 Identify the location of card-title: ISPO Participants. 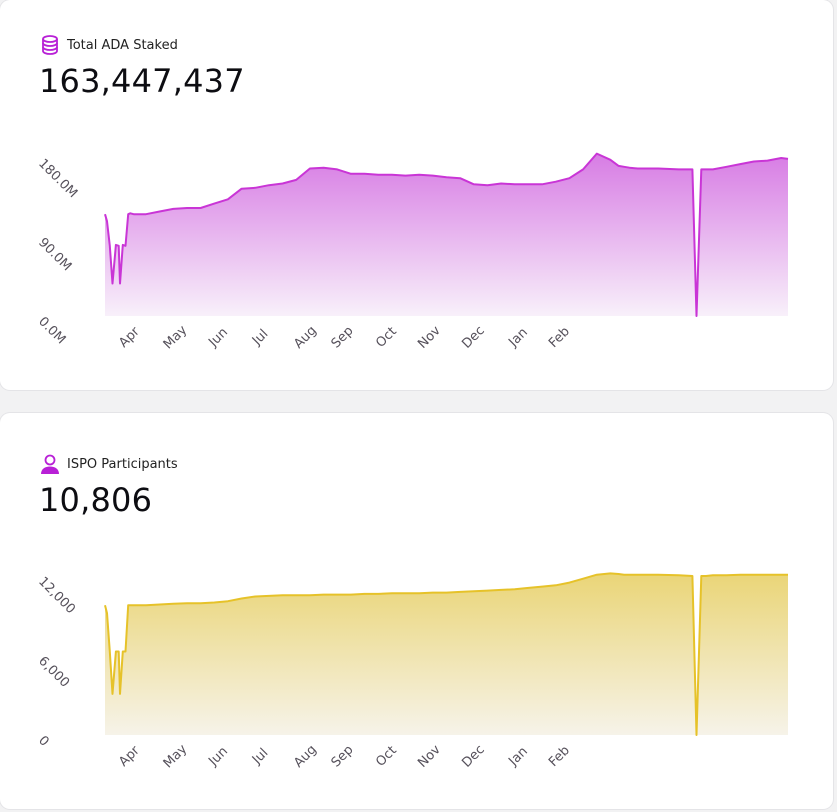
(122, 464).